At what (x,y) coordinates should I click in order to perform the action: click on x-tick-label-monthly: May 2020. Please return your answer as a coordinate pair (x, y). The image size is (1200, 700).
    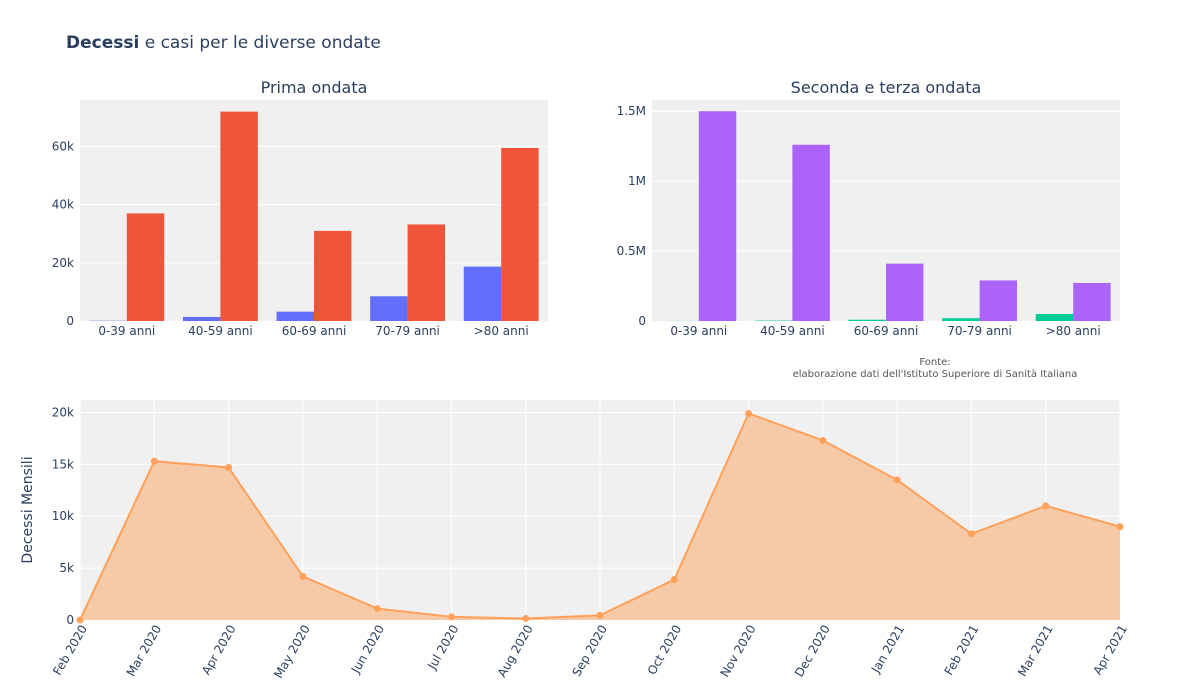
    Looking at the image, I should click on (292, 652).